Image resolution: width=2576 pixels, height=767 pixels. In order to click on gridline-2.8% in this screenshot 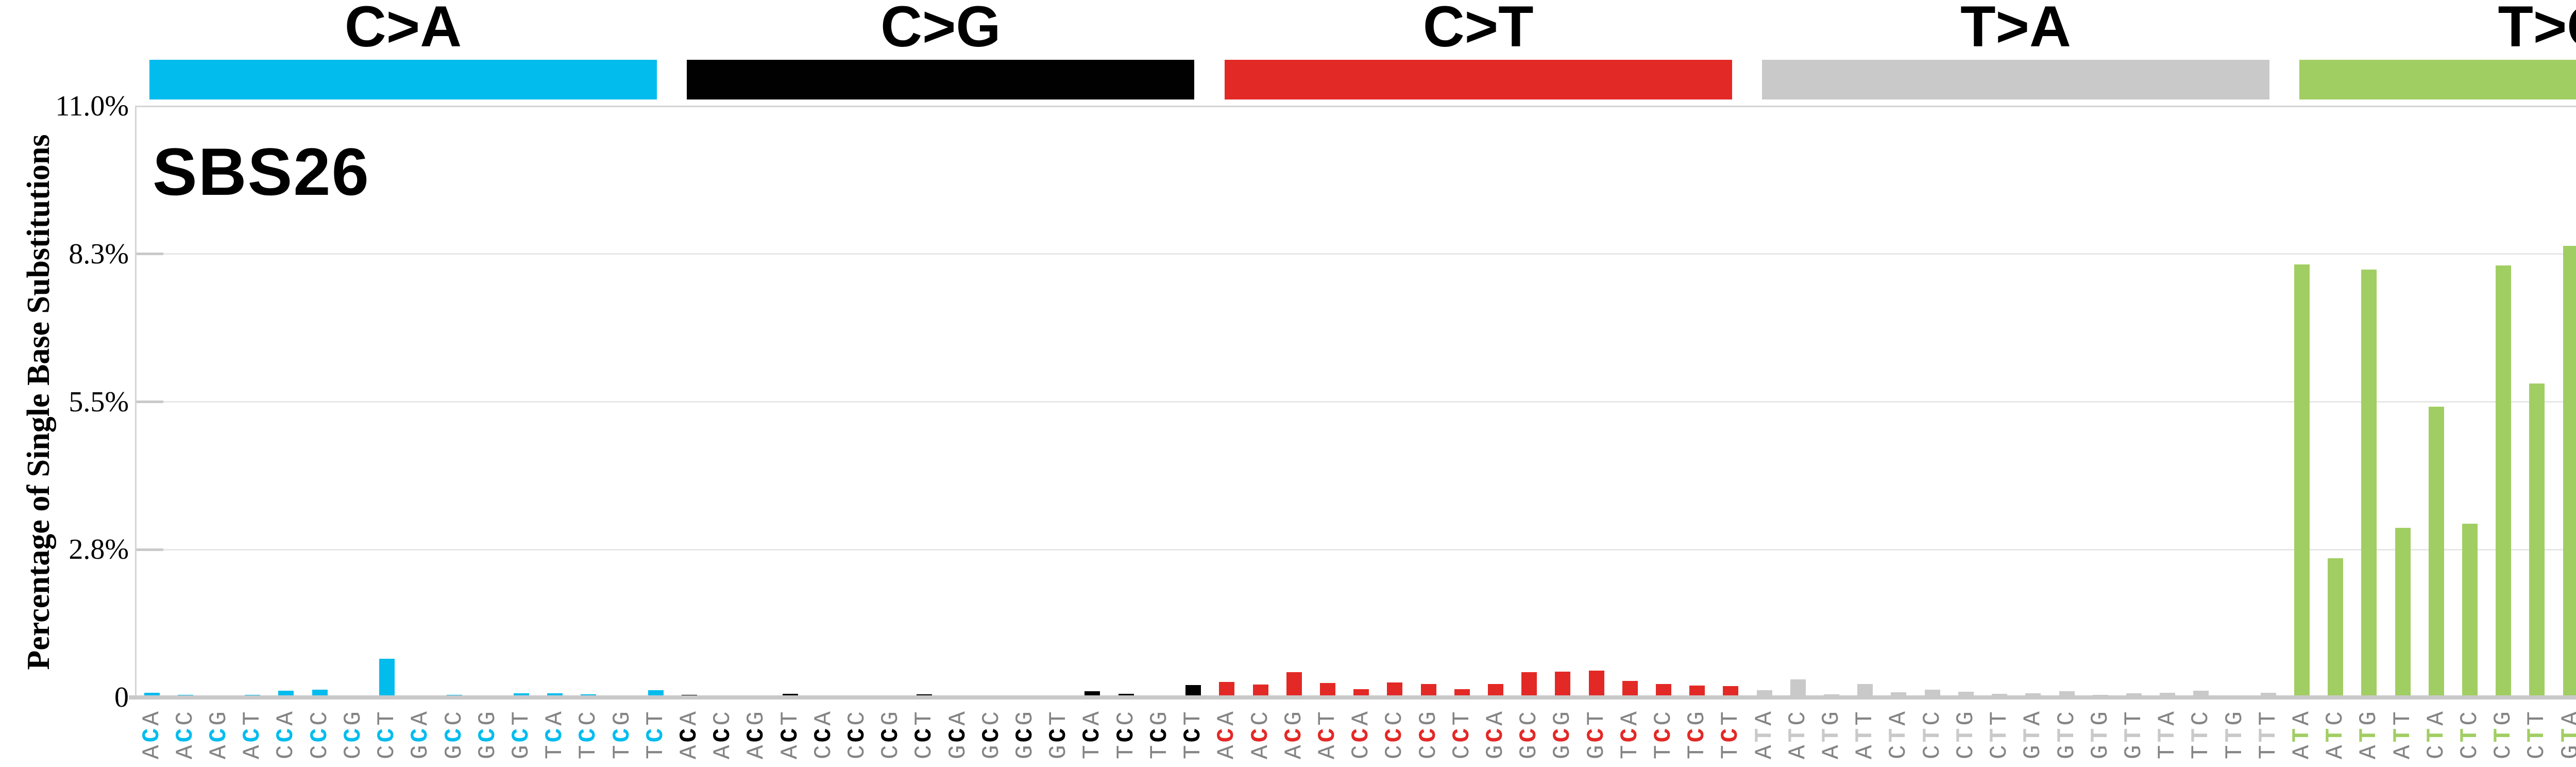, I will do `click(1356, 549)`.